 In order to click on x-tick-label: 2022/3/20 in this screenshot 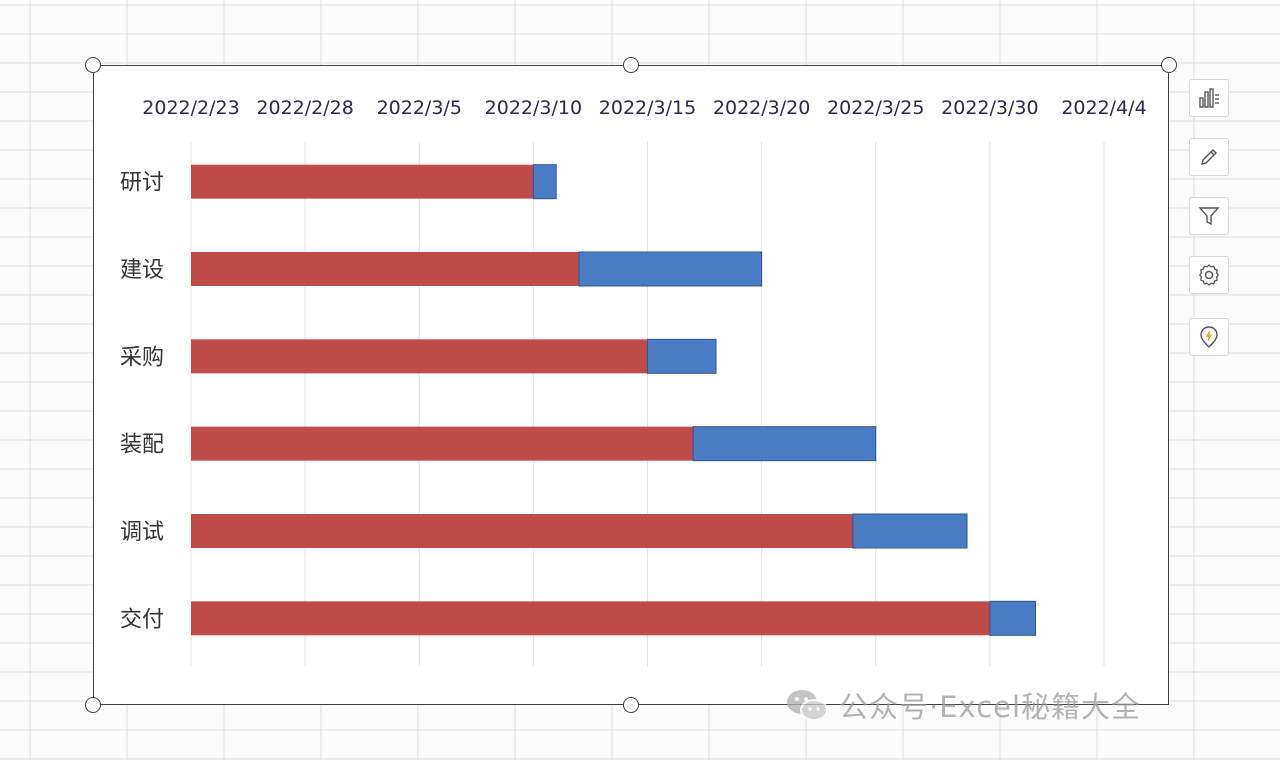, I will do `click(761, 108)`.